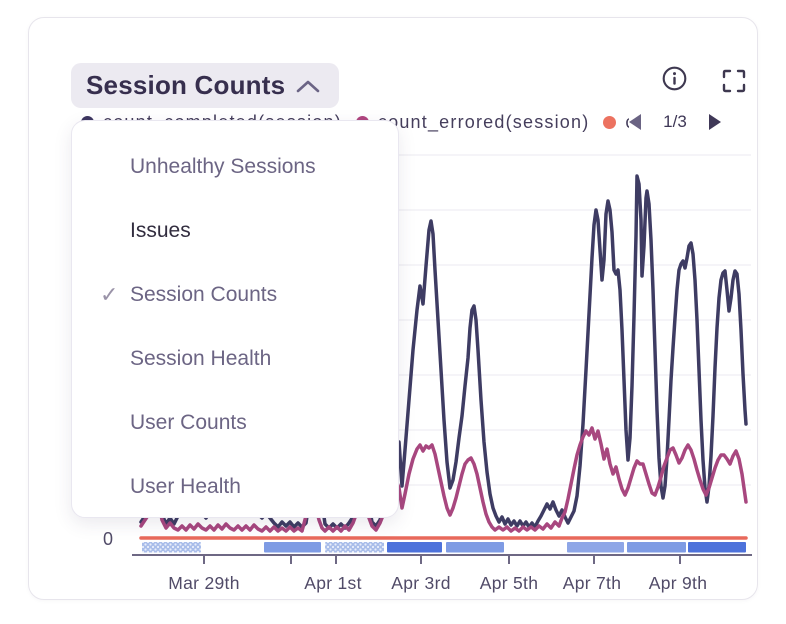  What do you see at coordinates (223, 166) in the screenshot?
I see `dropdown-item-label: Unhealthy Sessions` at bounding box center [223, 166].